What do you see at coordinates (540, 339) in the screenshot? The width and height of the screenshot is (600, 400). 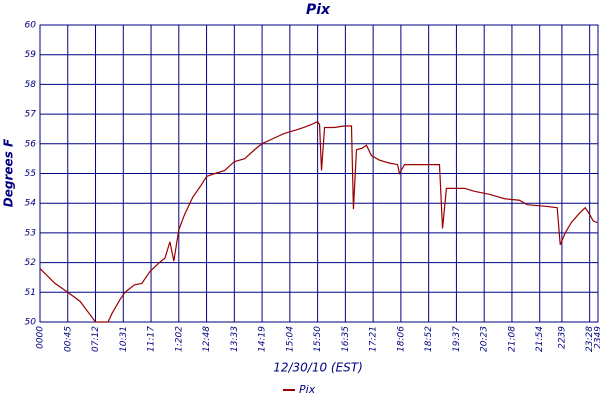 I see `x-tick-label: 21:54` at bounding box center [540, 339].